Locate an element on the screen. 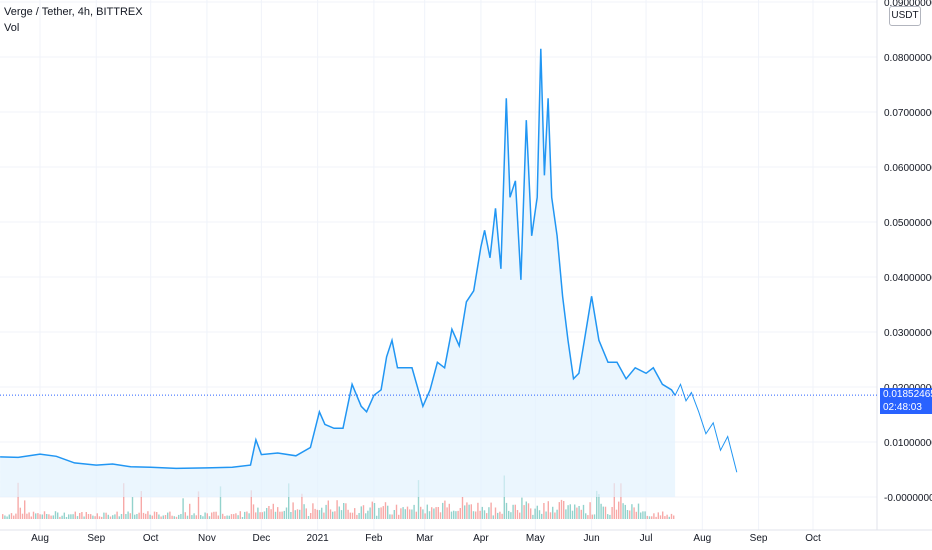  time-tick-label: Sep is located at coordinates (759, 538).